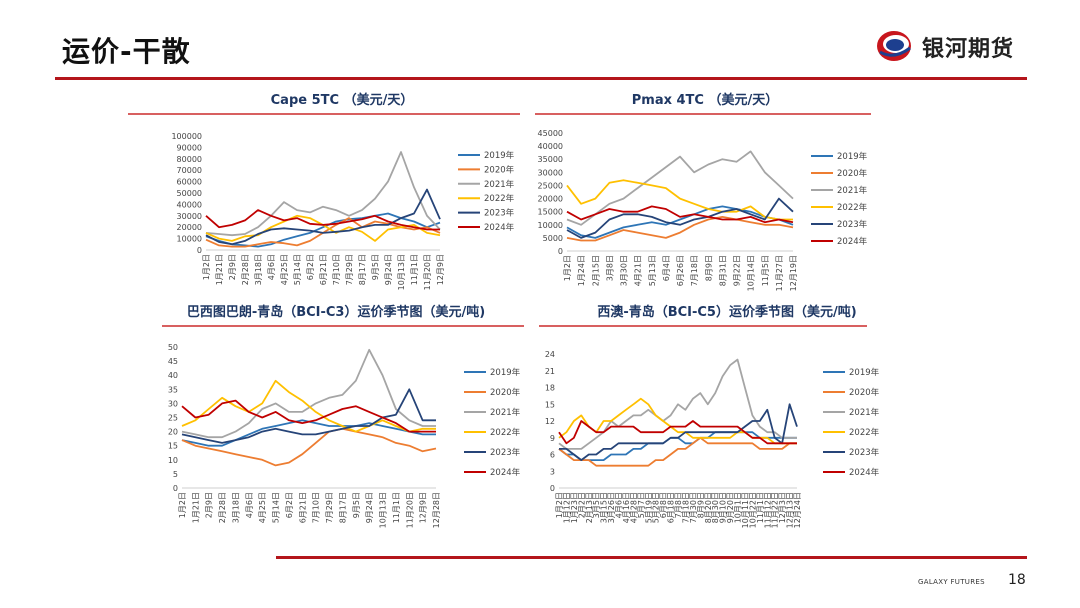 The image size is (1080, 608). What do you see at coordinates (336, 312) in the screenshot?
I see `chart-title: 巴西图巴朗-青岛（BCI-C3）运价季节图（美元/吨)` at bounding box center [336, 312].